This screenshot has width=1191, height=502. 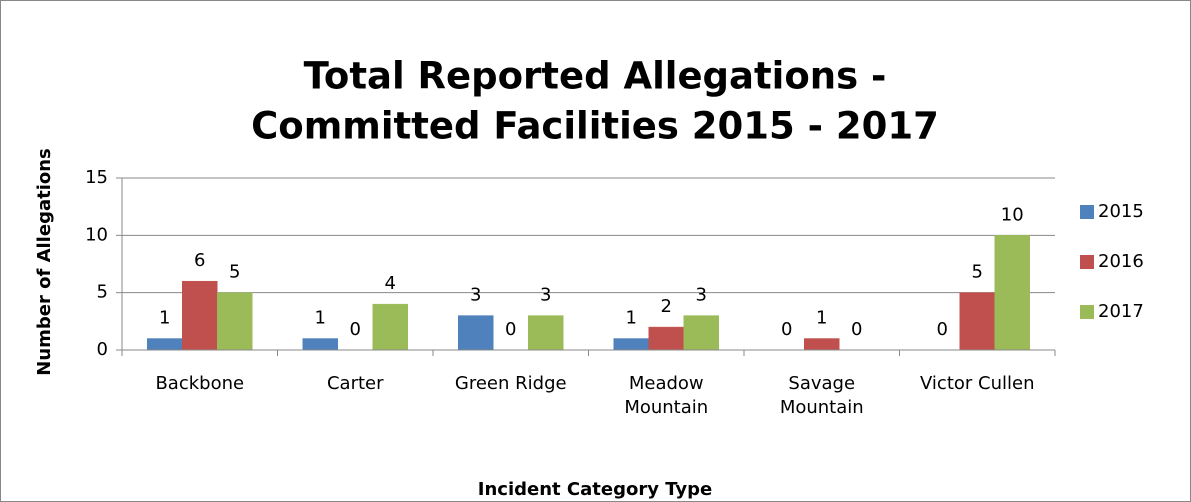 I want to click on y-axis-title: Number of Allegations, so click(x=44, y=262).